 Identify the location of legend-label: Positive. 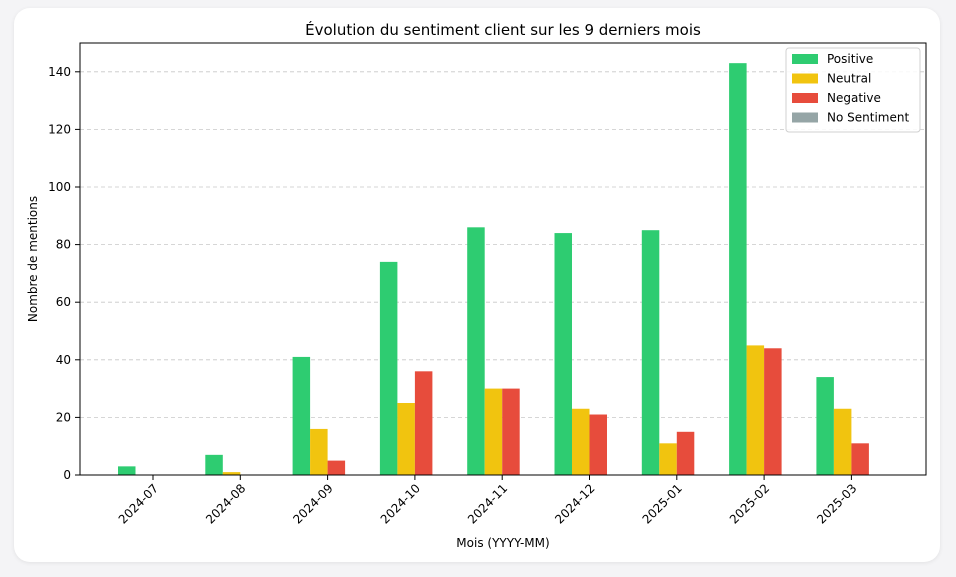
(850, 59).